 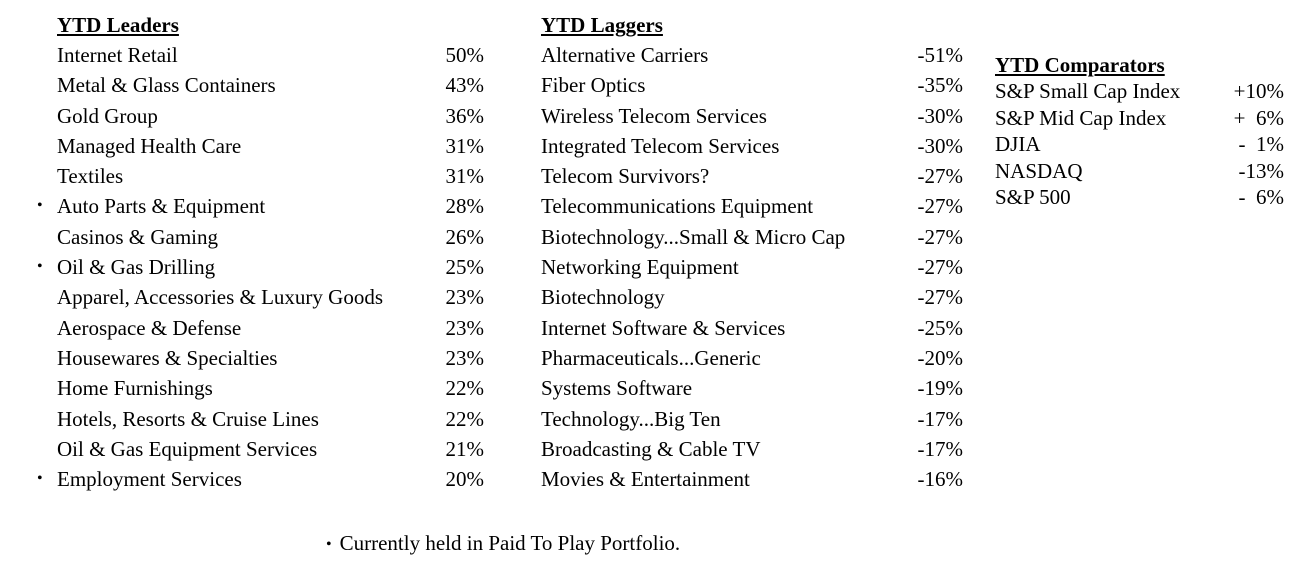 I want to click on laggers-row: Biotechnology -27%, so click(x=752, y=297).